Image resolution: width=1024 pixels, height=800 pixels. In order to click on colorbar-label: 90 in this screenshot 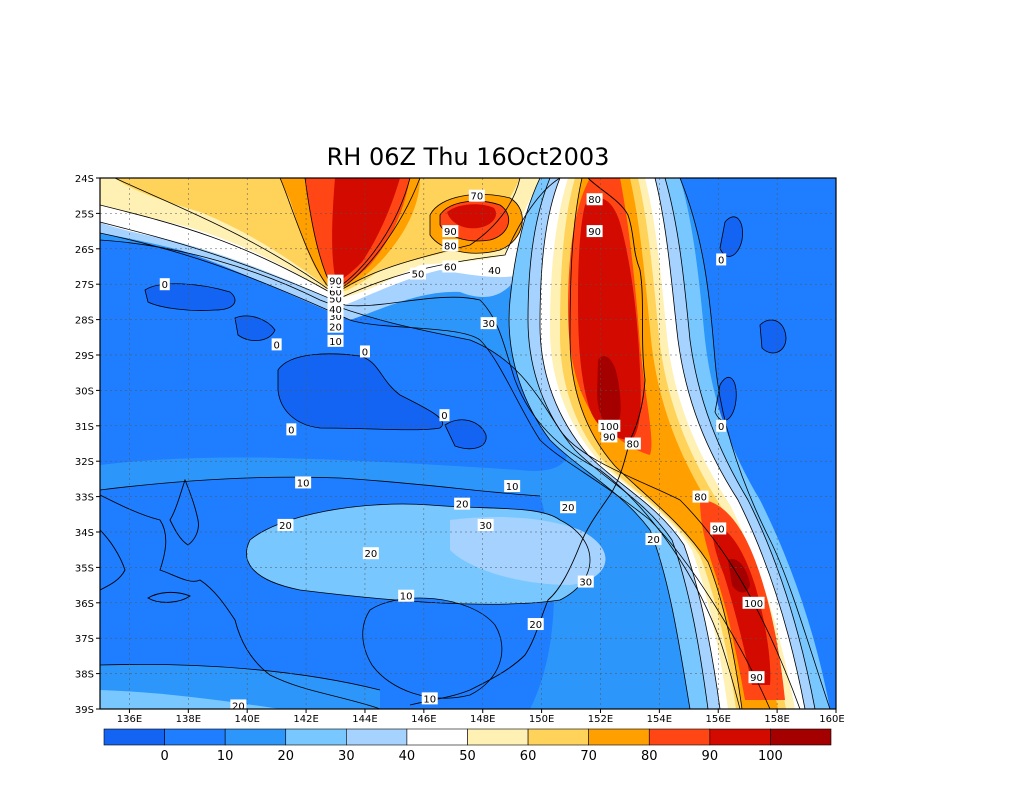, I will do `click(710, 756)`.